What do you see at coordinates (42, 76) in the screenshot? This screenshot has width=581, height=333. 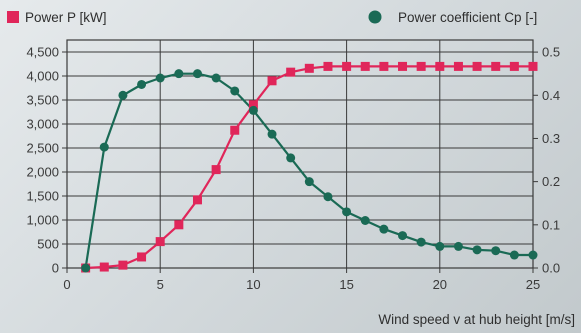 I see `y-left-tick-label: 4,000` at bounding box center [42, 76].